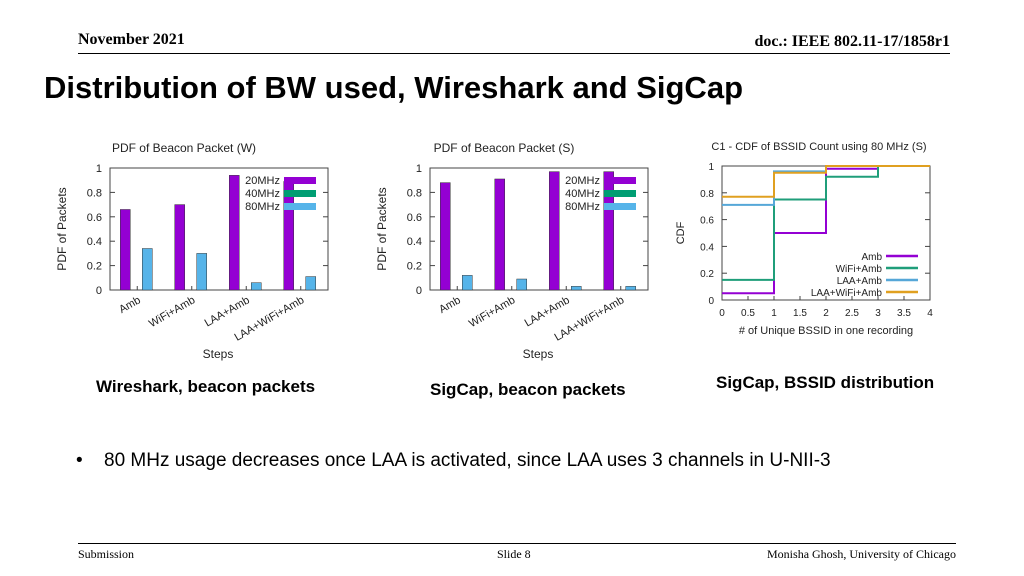 Image resolution: width=1024 pixels, height=576 pixels. What do you see at coordinates (528, 389) in the screenshot?
I see `caption-sigcap-beacon: SigCap, beacon packets` at bounding box center [528, 389].